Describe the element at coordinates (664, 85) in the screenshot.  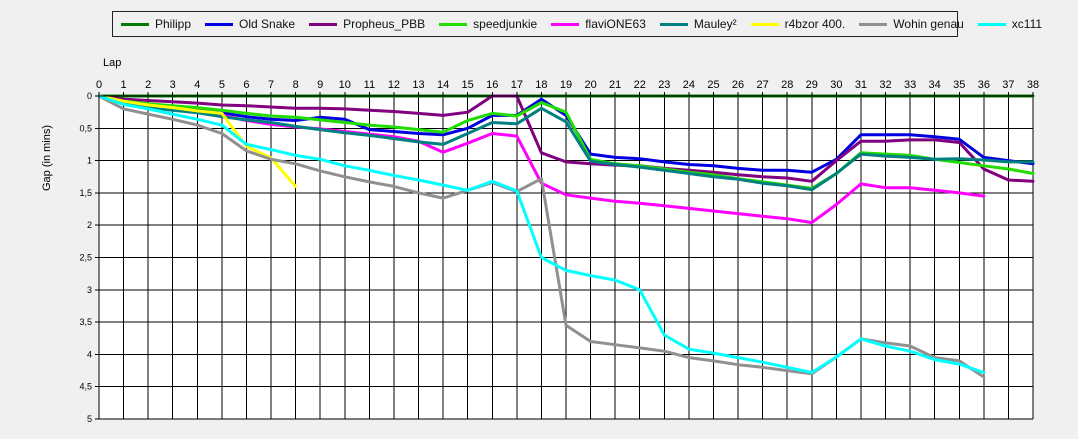
I see `x-tick-label: 23` at that location.